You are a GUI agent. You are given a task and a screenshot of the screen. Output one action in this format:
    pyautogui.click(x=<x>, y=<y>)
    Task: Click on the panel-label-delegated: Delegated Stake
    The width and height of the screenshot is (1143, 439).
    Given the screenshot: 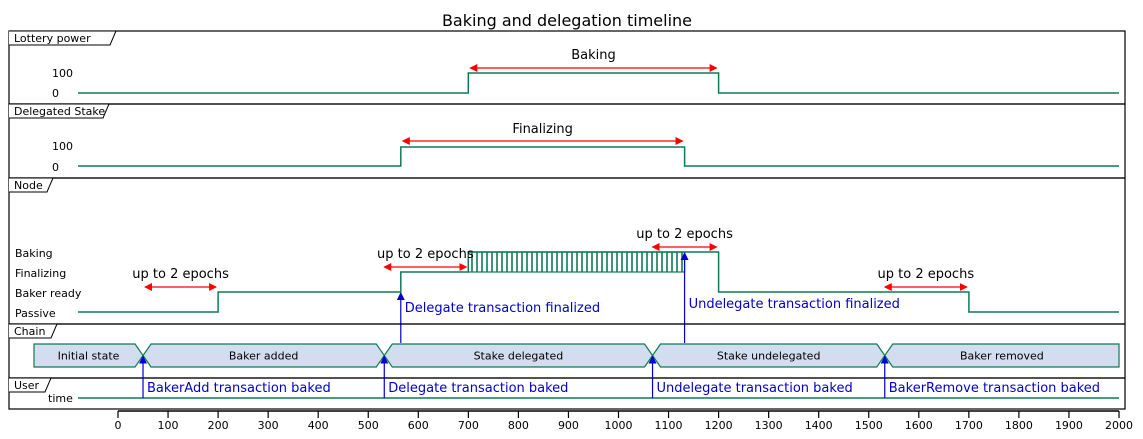 What is the action you would take?
    pyautogui.click(x=59, y=111)
    